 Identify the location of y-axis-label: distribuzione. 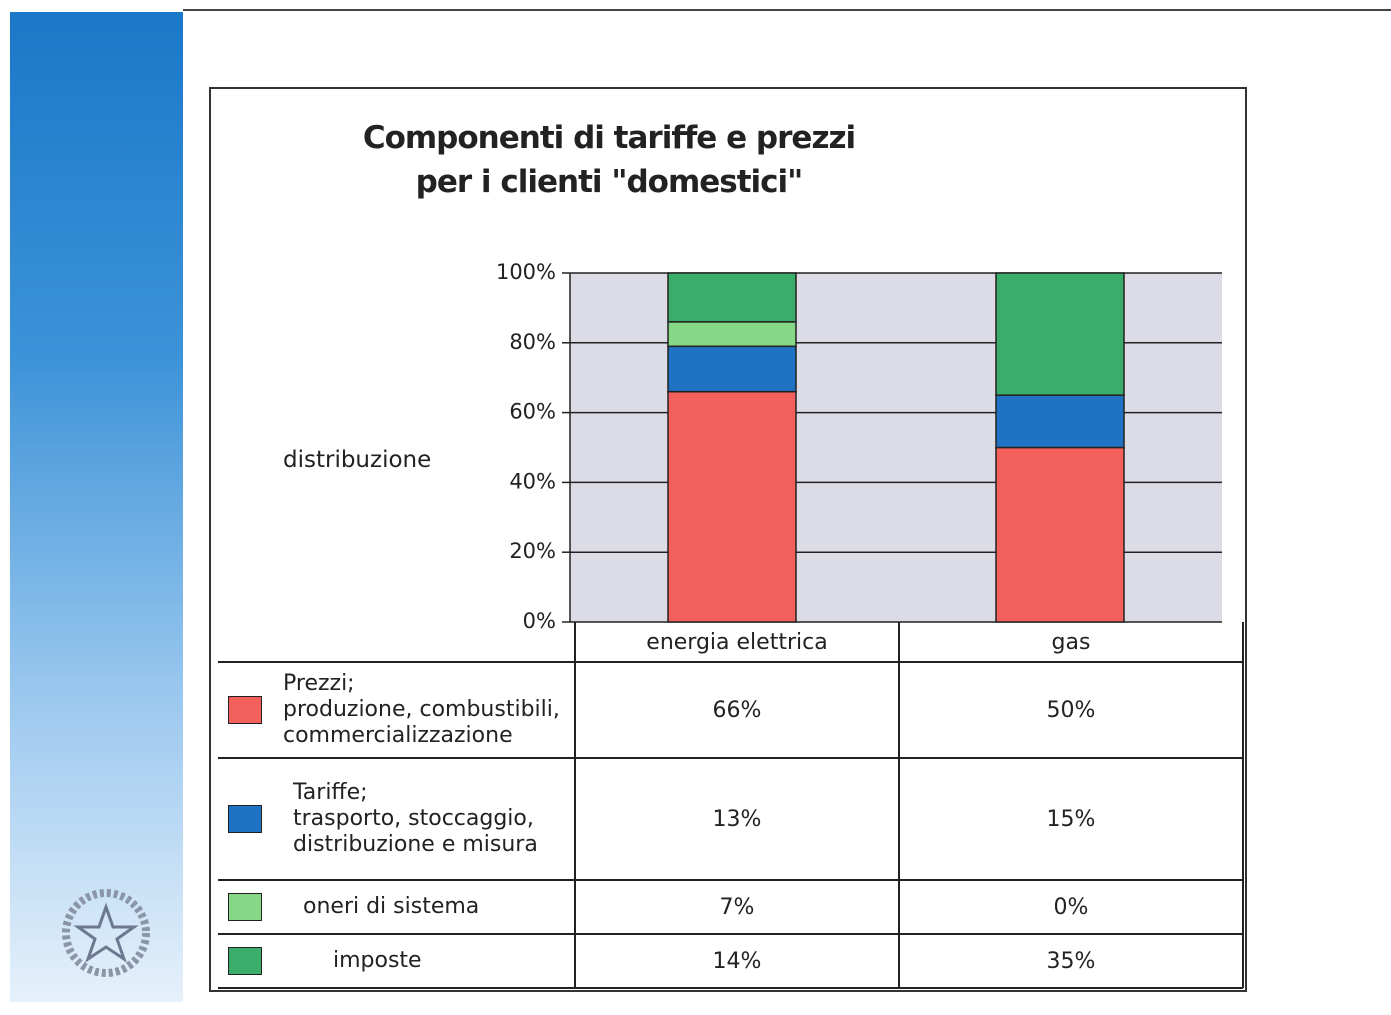
(357, 460).